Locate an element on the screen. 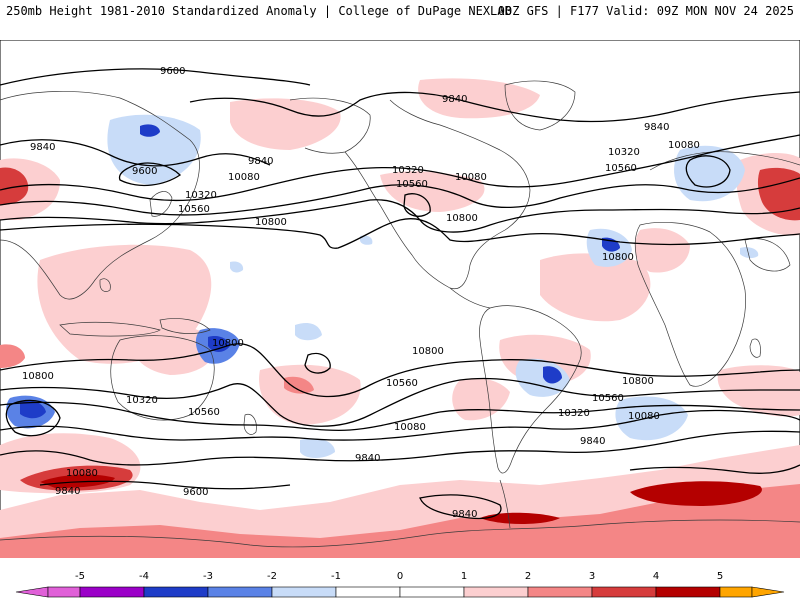 Image resolution: width=800 pixels, height=600 pixels. sw-negative-core is located at coordinates (33, 409).